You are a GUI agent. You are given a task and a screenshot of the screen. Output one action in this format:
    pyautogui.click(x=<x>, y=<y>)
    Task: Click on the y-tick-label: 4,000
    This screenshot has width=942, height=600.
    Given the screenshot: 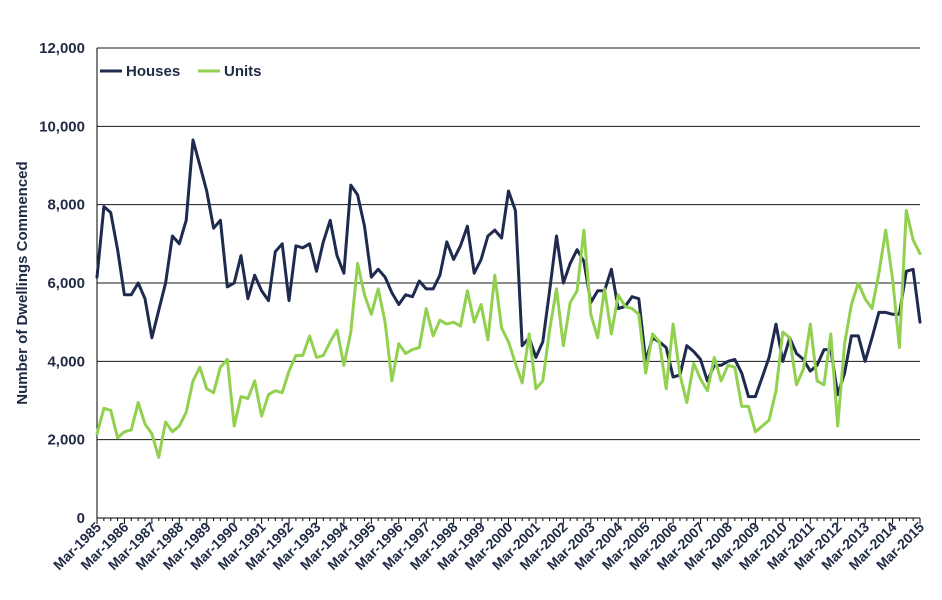 What is the action you would take?
    pyautogui.click(x=66, y=361)
    